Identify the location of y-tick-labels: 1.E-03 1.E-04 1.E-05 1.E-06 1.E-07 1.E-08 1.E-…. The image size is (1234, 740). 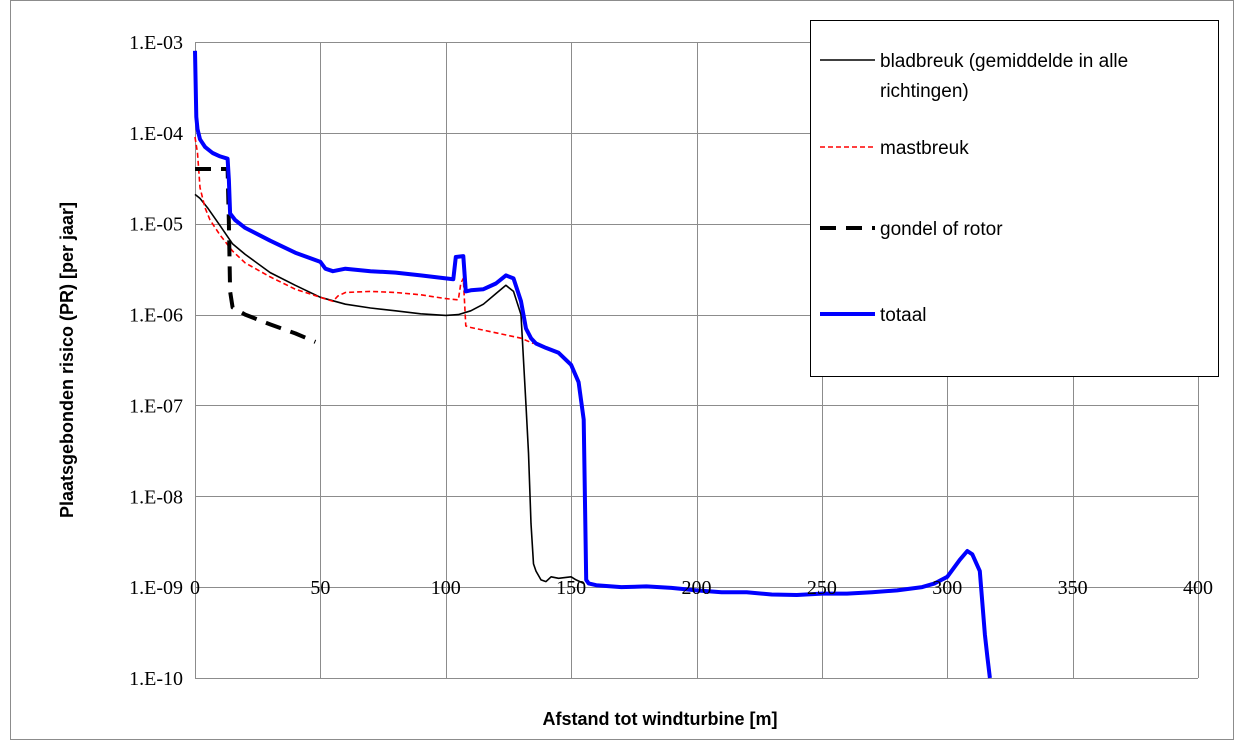
(156, 361).